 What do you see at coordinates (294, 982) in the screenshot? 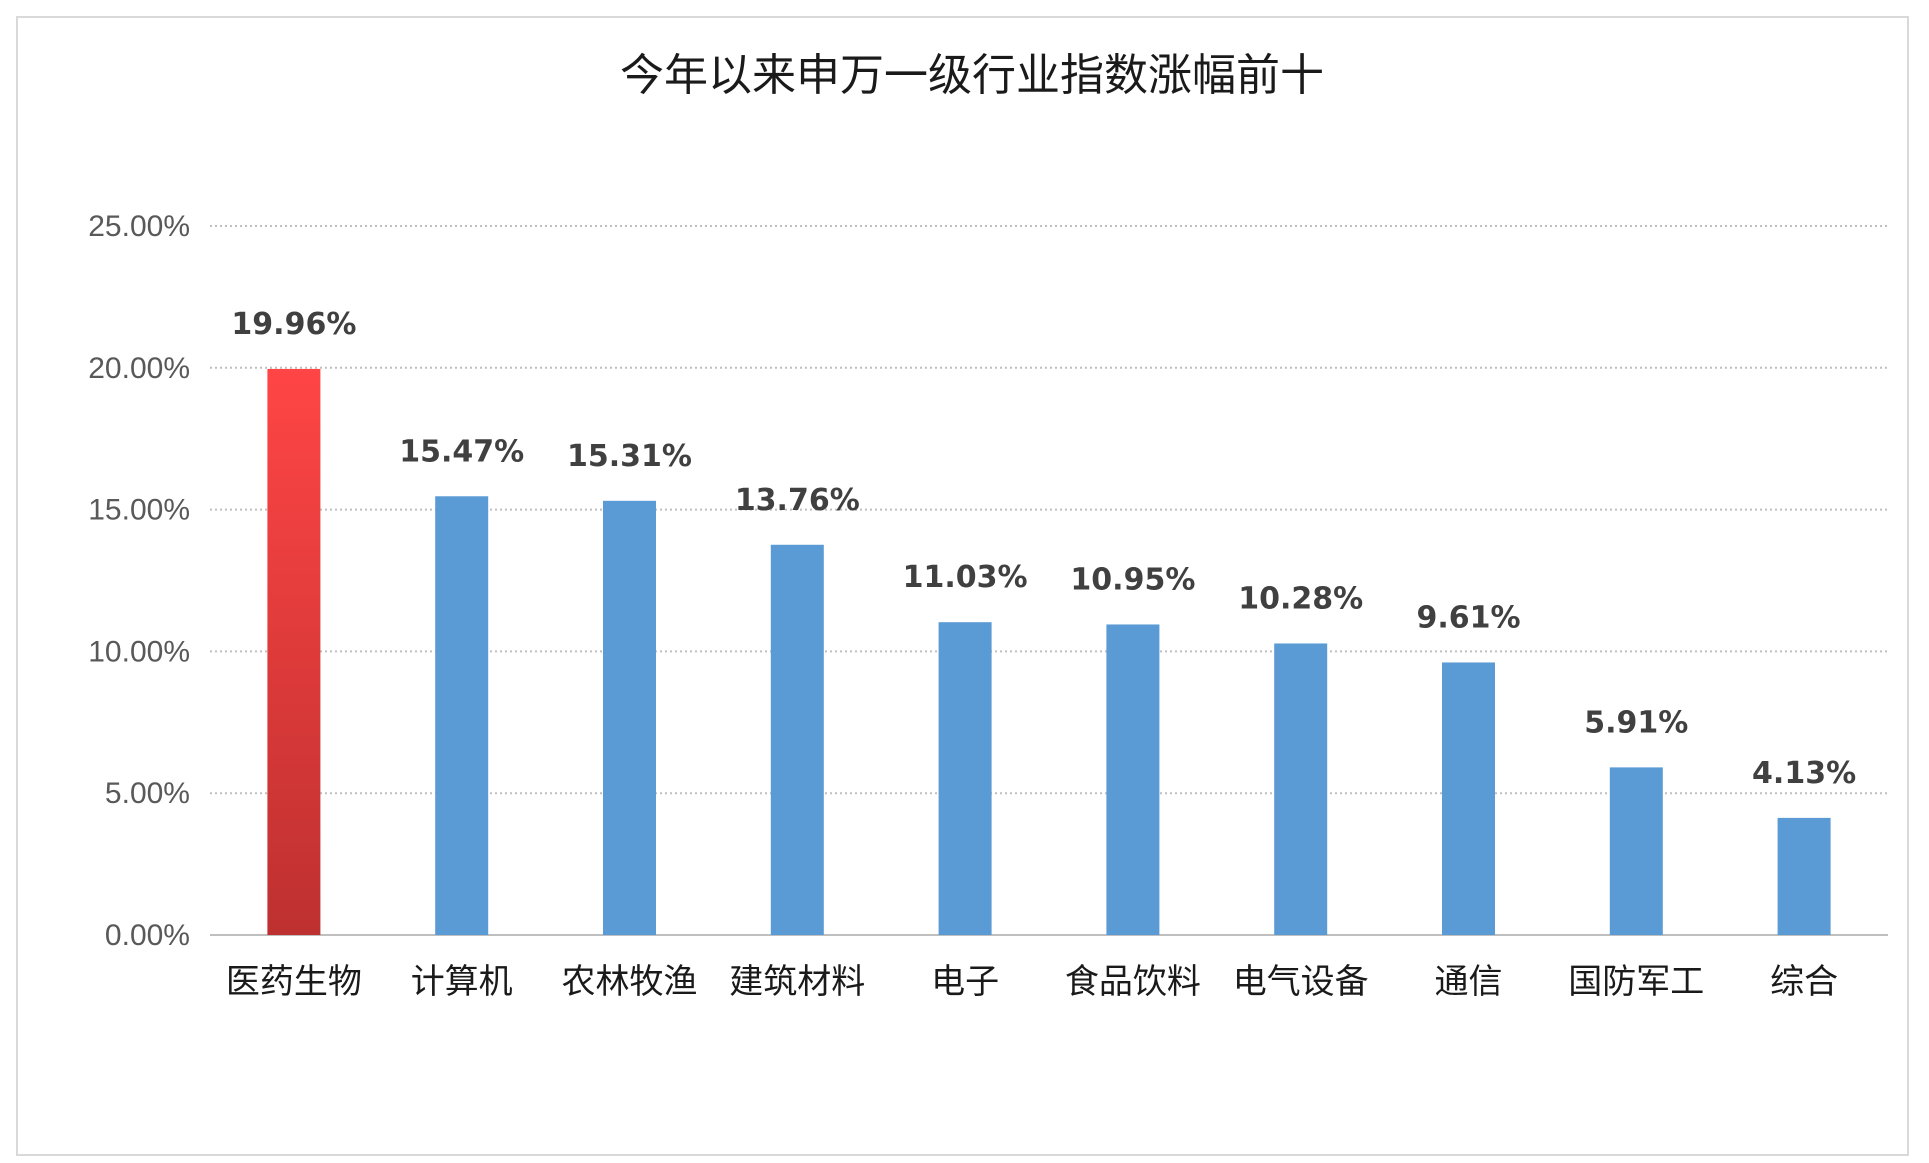
I see `x-tick-label: 医药生物` at bounding box center [294, 982].